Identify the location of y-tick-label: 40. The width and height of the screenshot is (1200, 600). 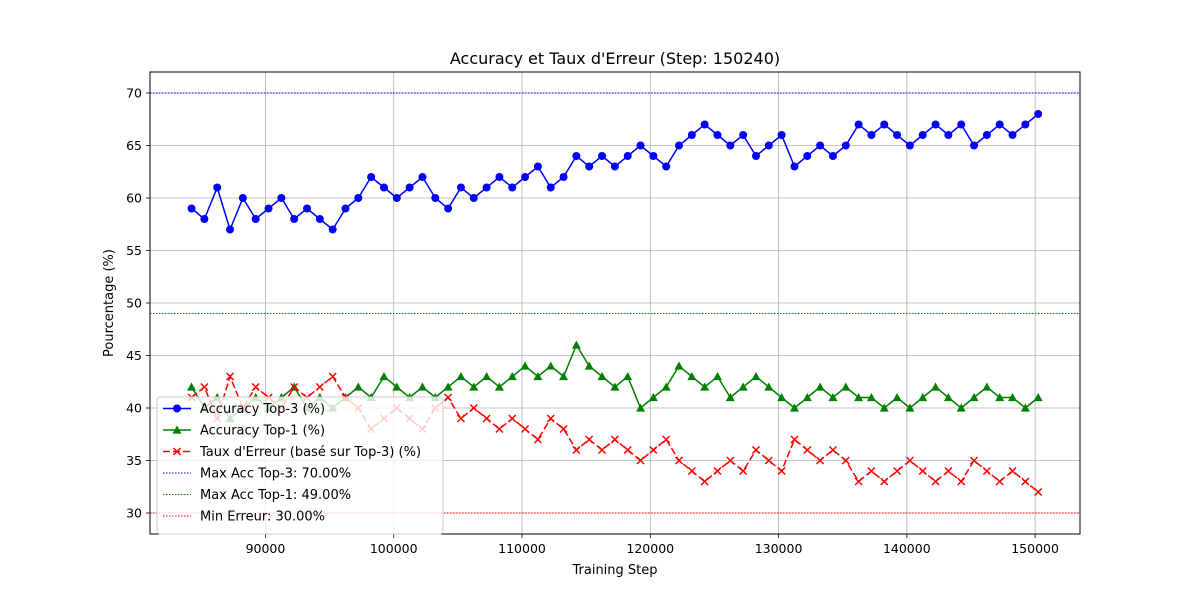
(134, 408).